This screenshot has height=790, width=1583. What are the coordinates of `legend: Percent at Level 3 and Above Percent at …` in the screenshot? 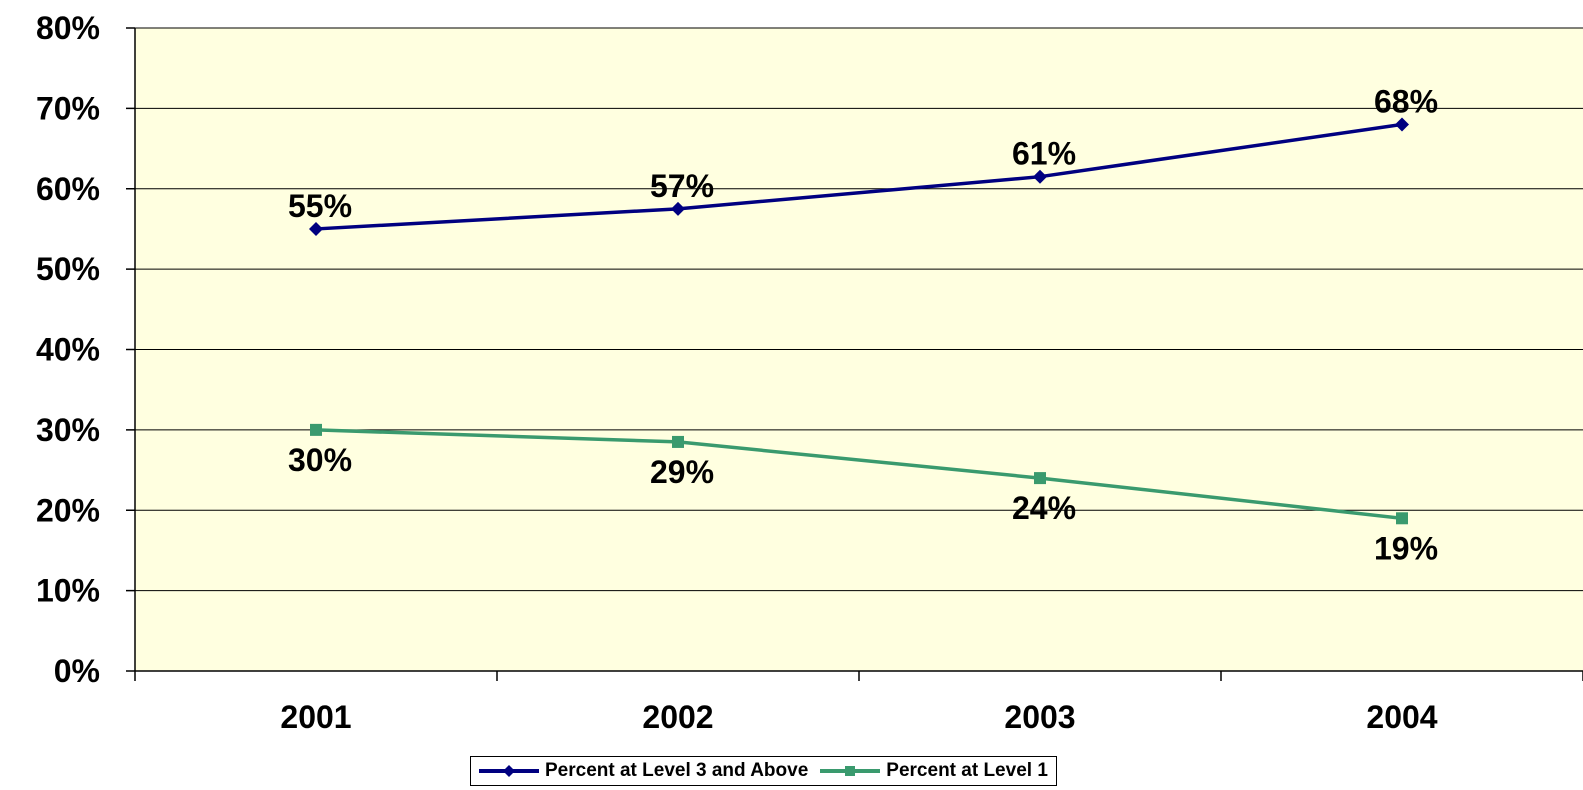 It's located at (763, 771).